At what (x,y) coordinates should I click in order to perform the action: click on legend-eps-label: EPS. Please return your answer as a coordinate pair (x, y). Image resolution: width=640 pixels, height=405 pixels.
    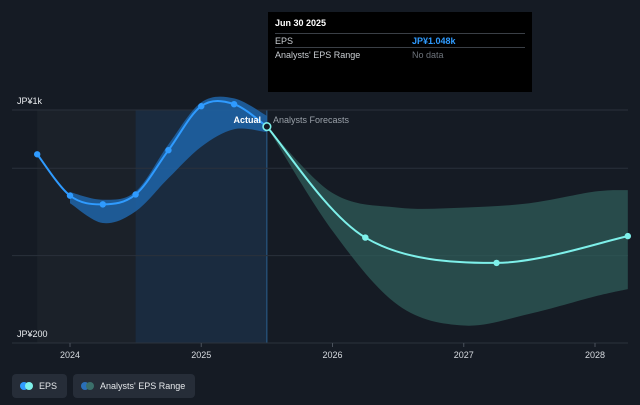
    Looking at the image, I should click on (48, 386).